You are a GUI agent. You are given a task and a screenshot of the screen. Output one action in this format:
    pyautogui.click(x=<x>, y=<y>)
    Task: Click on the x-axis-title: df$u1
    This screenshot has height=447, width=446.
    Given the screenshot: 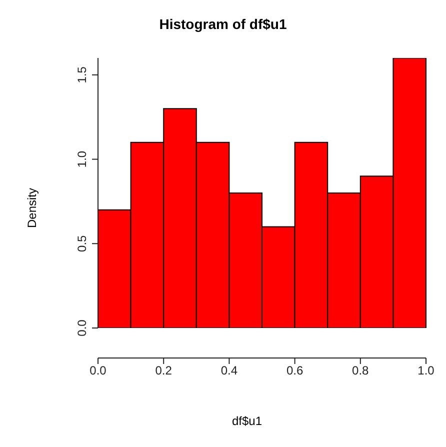 What is the action you would take?
    pyautogui.click(x=247, y=421)
    